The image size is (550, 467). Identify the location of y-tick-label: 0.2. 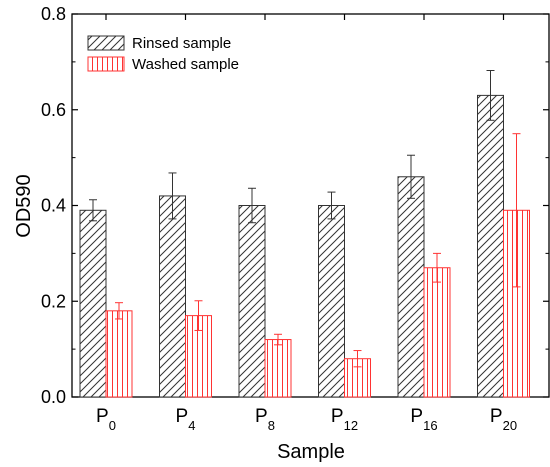
(53, 301).